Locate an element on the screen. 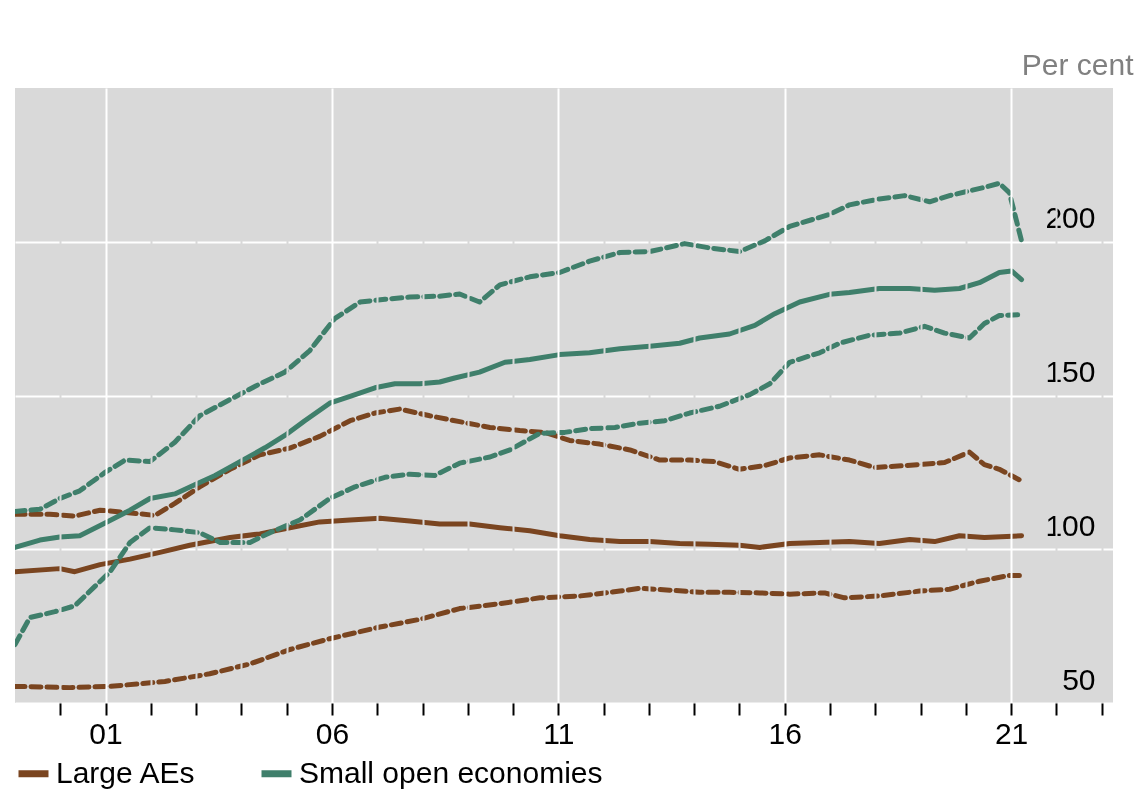  x-tick-label: 01 is located at coordinates (106, 733).